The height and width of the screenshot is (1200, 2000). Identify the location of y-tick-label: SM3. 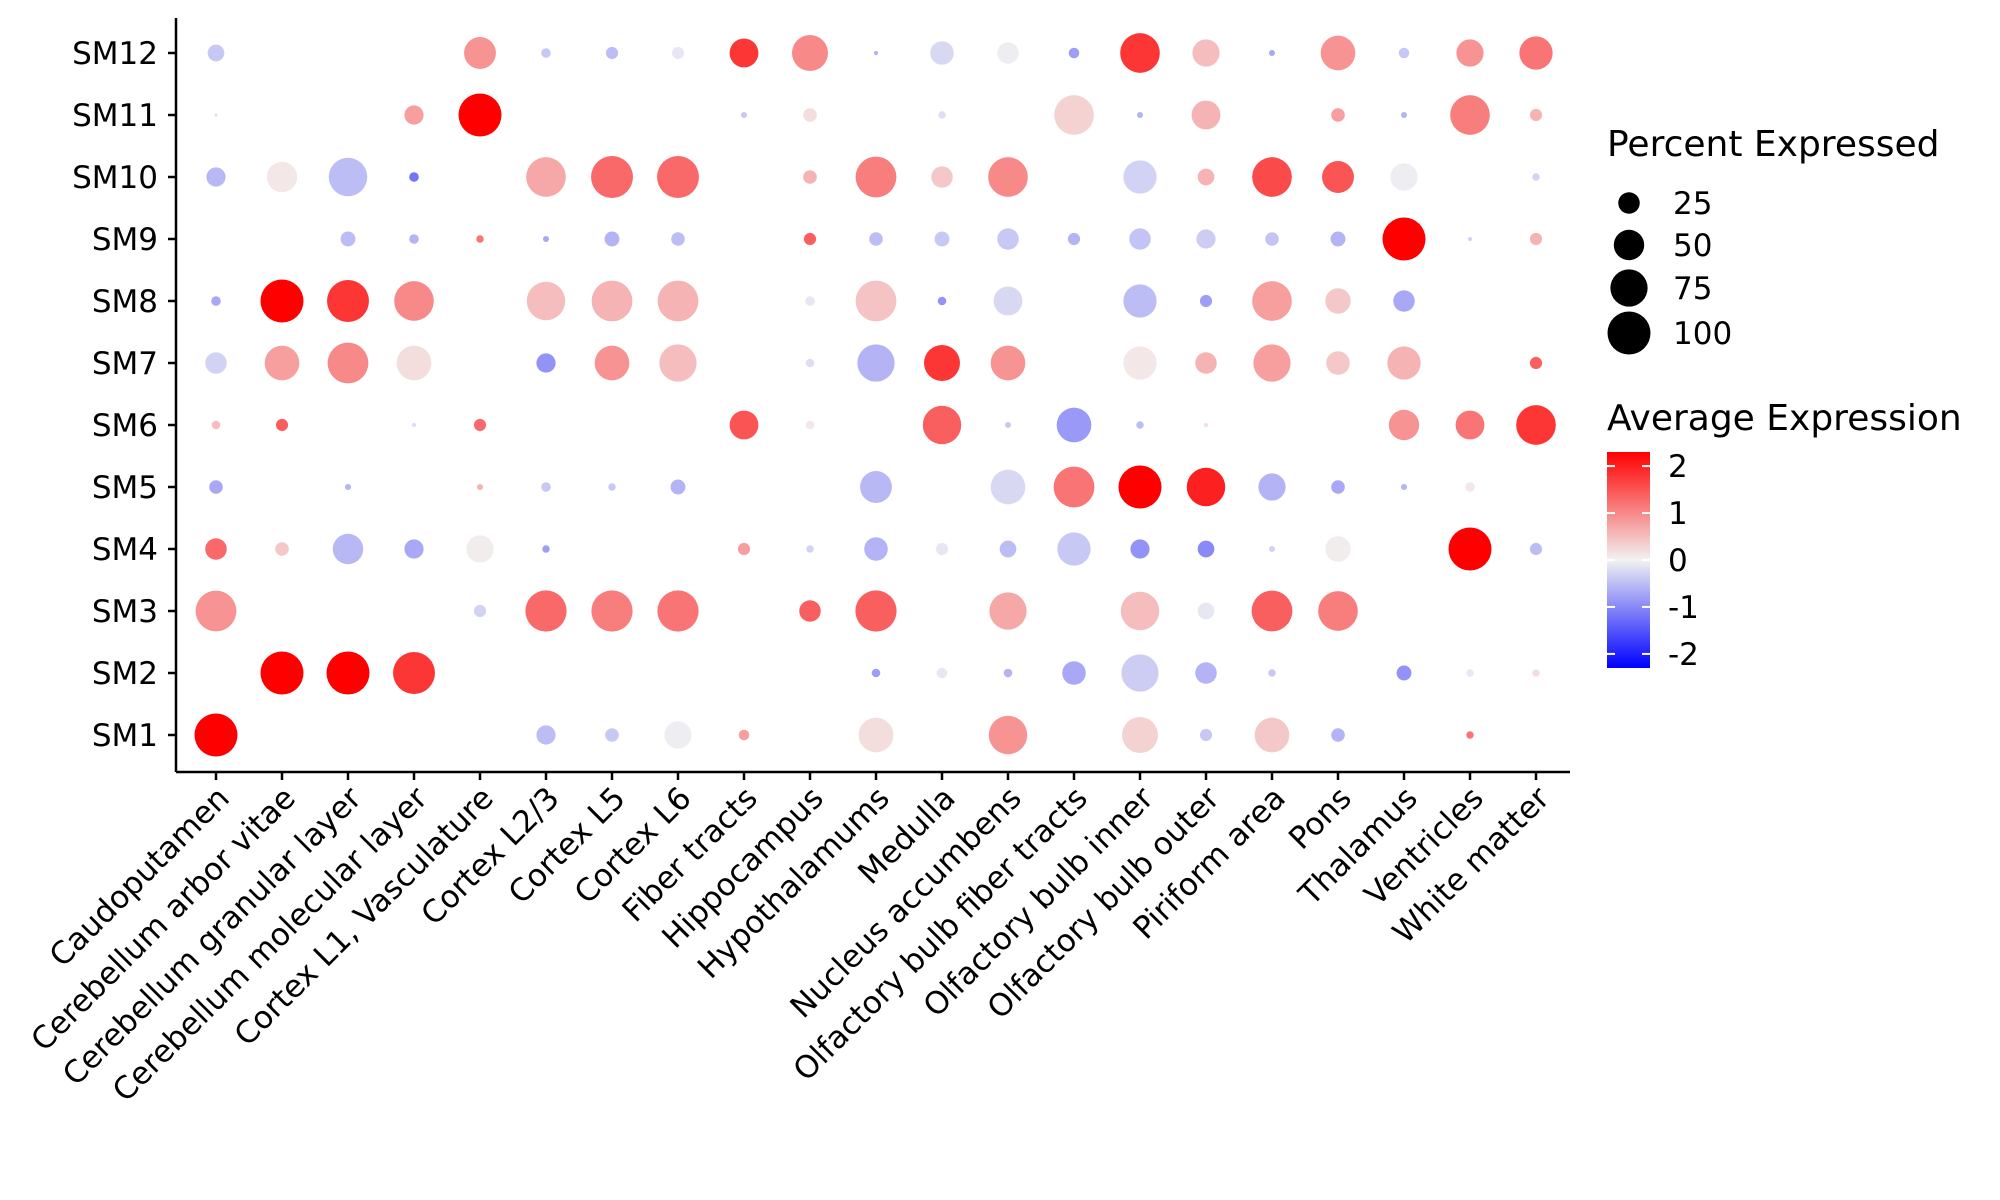
(125, 612).